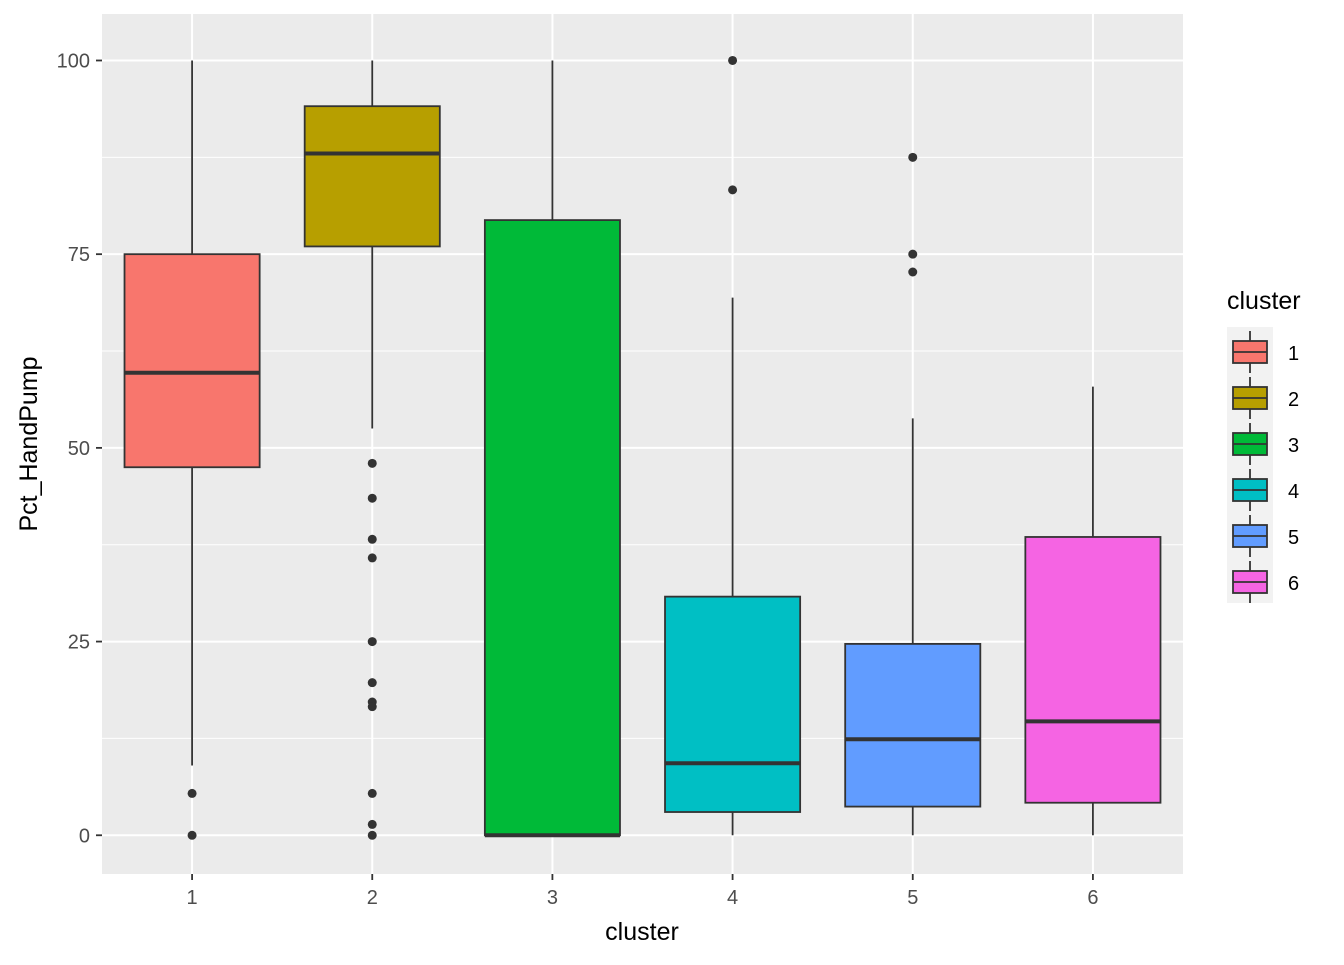  What do you see at coordinates (79, 643) in the screenshot?
I see `y-tick-label: 25` at bounding box center [79, 643].